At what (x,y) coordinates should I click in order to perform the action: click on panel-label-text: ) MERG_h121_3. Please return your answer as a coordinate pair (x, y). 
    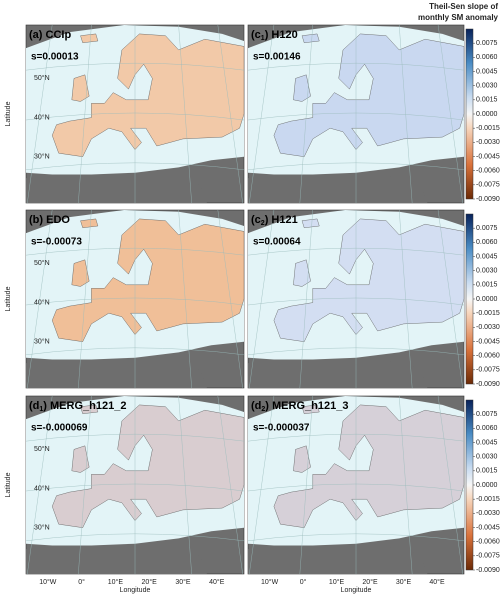
    Looking at the image, I should click on (306, 406).